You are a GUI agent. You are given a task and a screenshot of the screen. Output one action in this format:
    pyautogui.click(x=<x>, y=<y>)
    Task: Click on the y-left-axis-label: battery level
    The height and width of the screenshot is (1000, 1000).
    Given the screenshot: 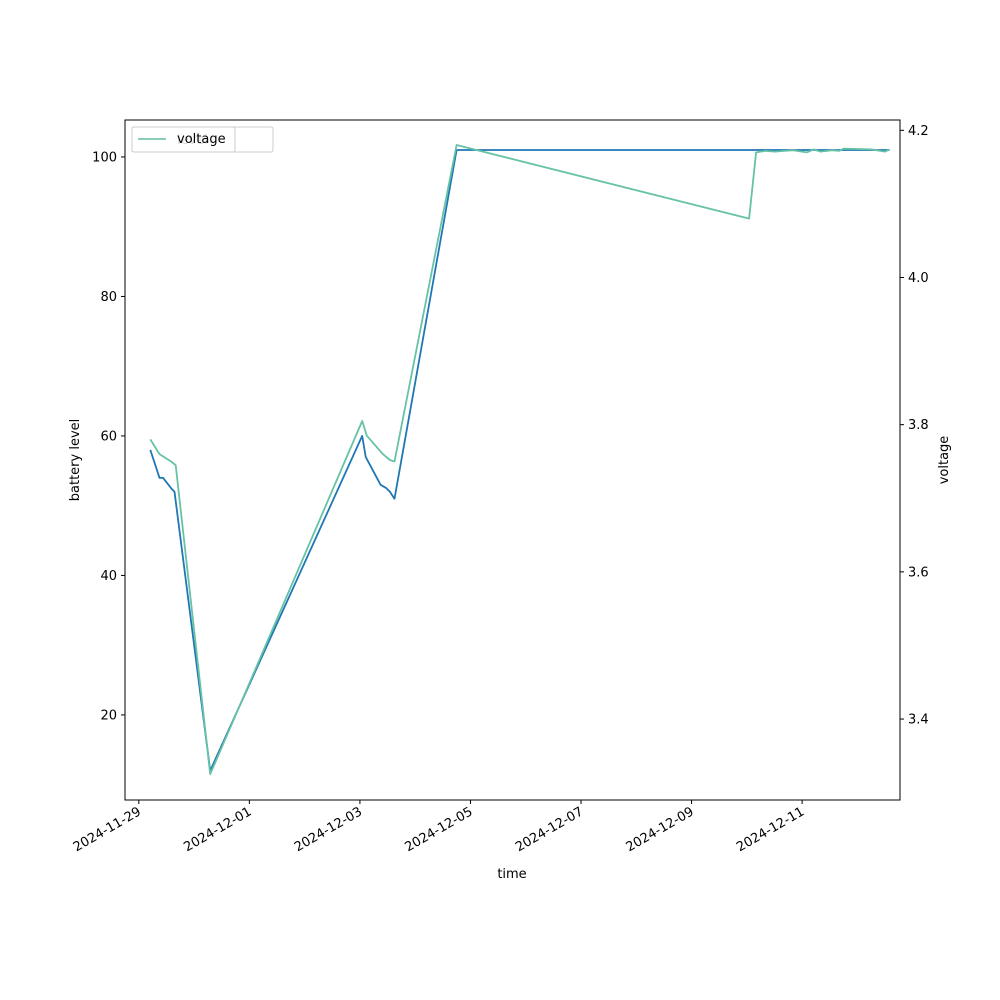 What is the action you would take?
    pyautogui.click(x=75, y=460)
    